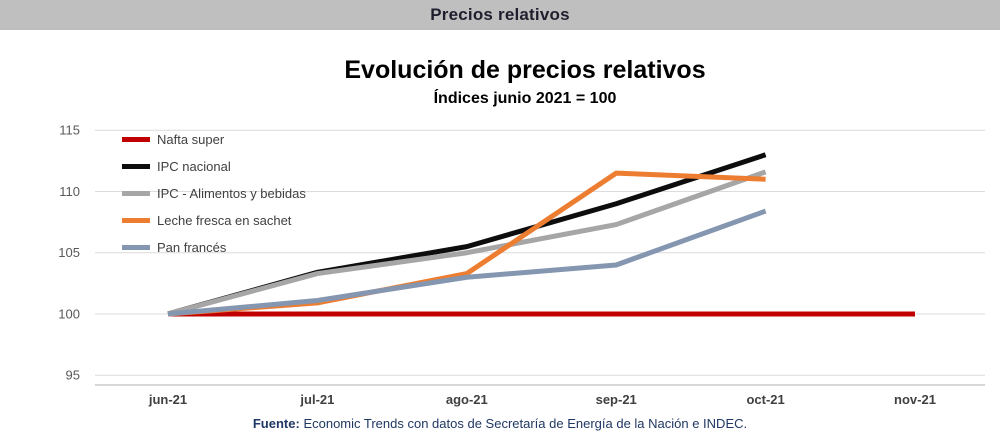  I want to click on series-line-pan-frances, so click(467, 262).